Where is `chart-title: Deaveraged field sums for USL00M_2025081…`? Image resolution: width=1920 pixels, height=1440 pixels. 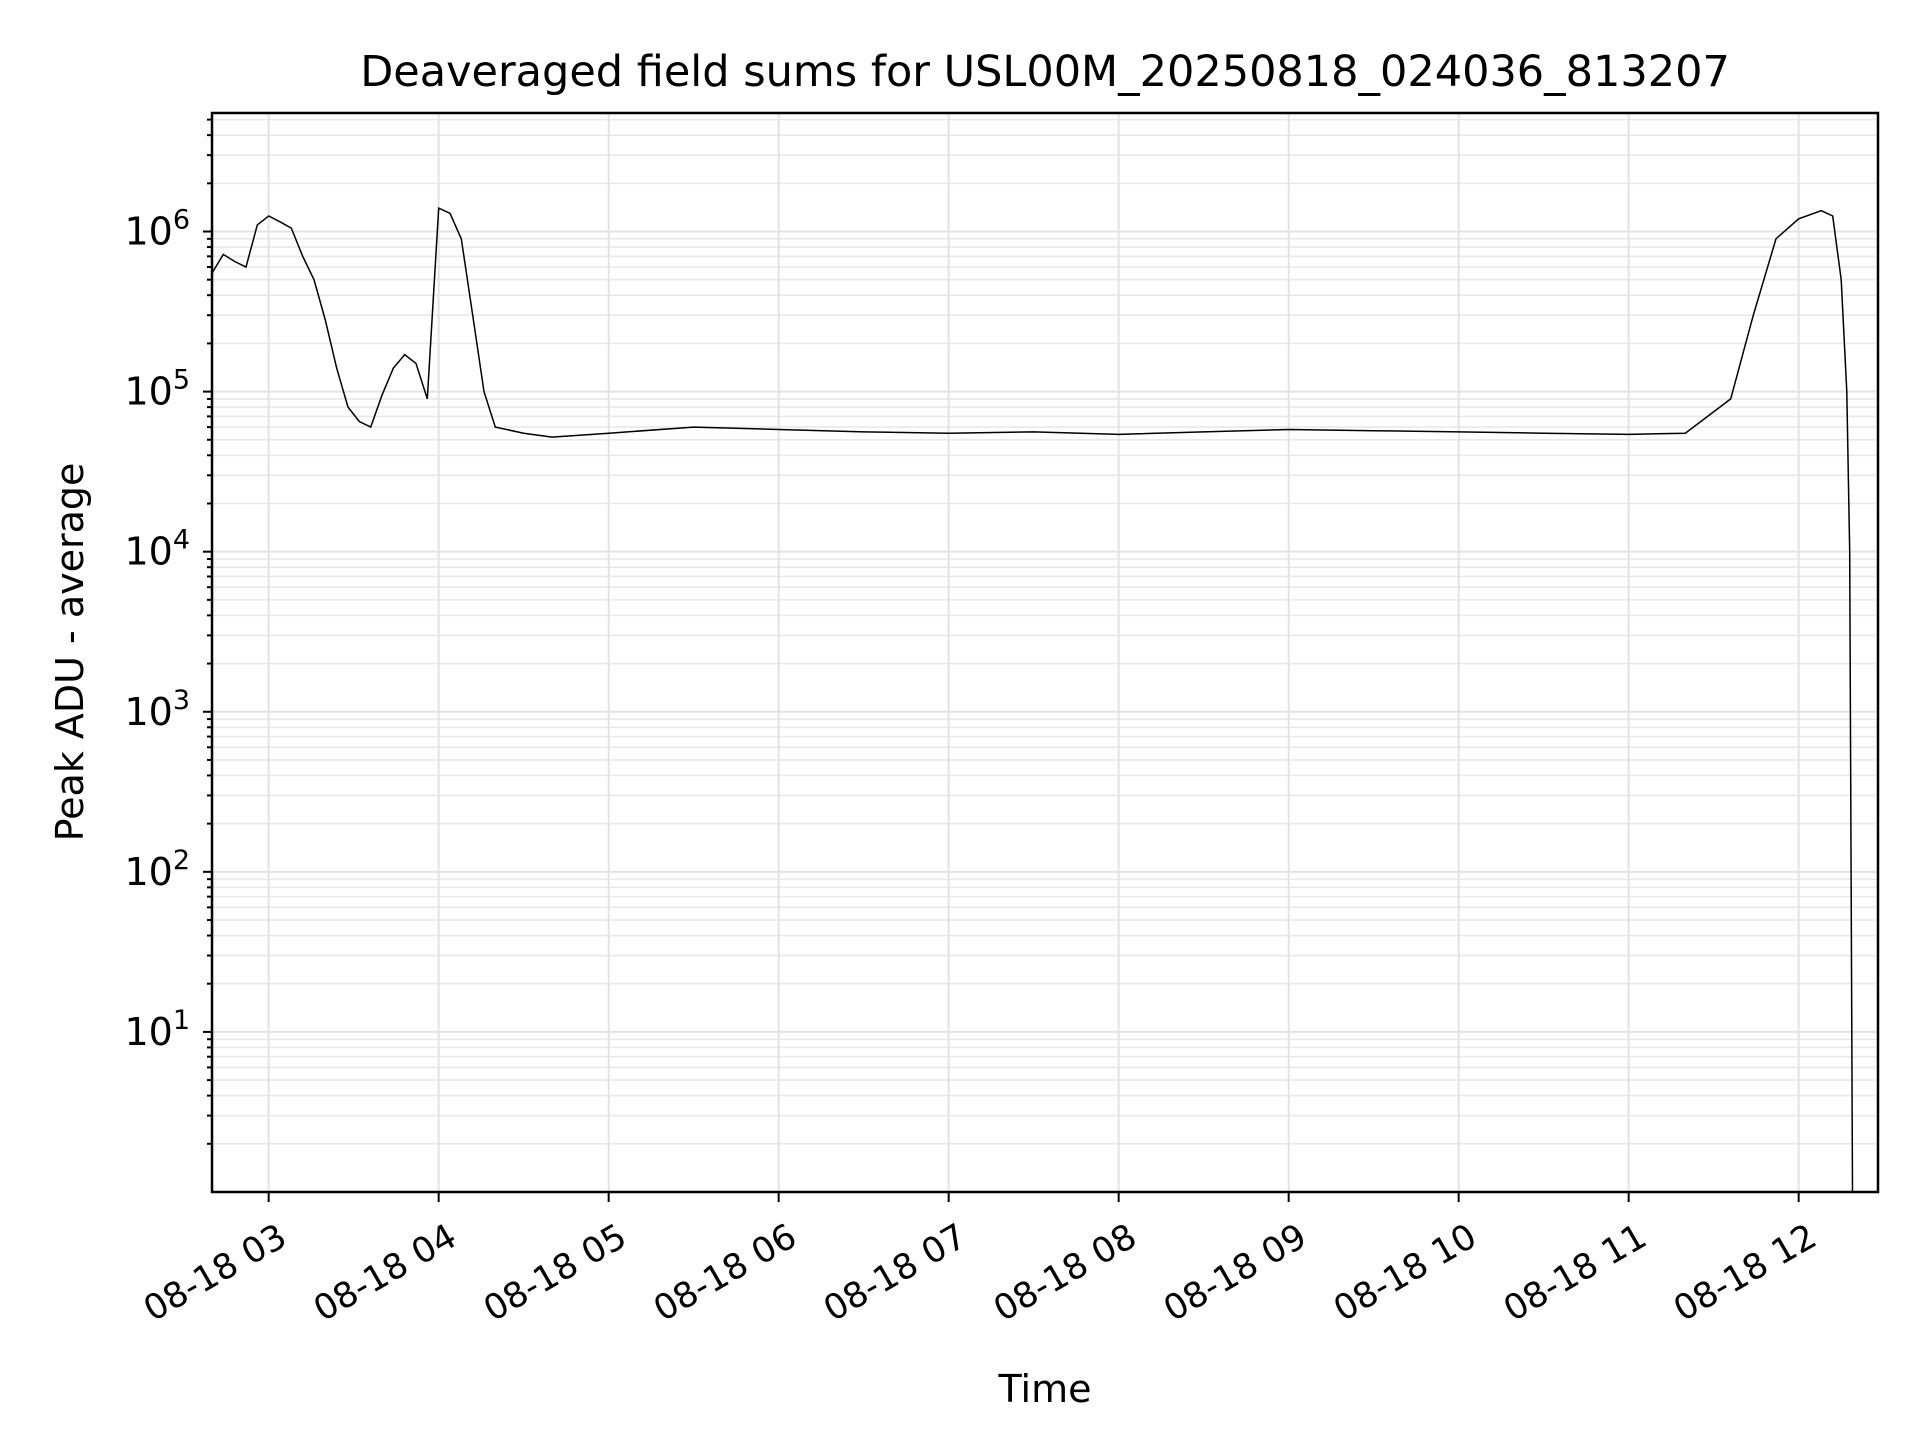 chart-title: Deaveraged field sums for USL00M_2025081… is located at coordinates (1045, 72).